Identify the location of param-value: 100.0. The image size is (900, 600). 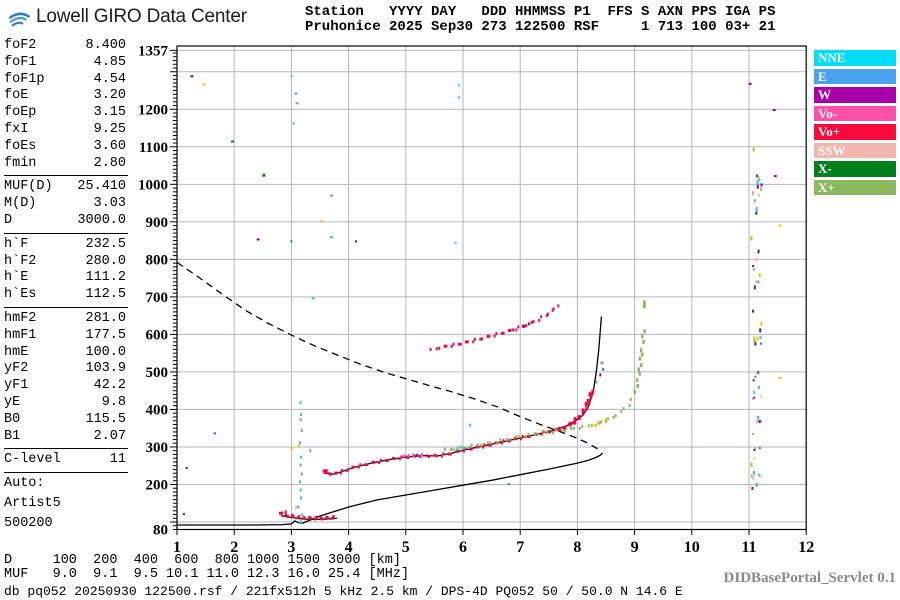
(105, 352).